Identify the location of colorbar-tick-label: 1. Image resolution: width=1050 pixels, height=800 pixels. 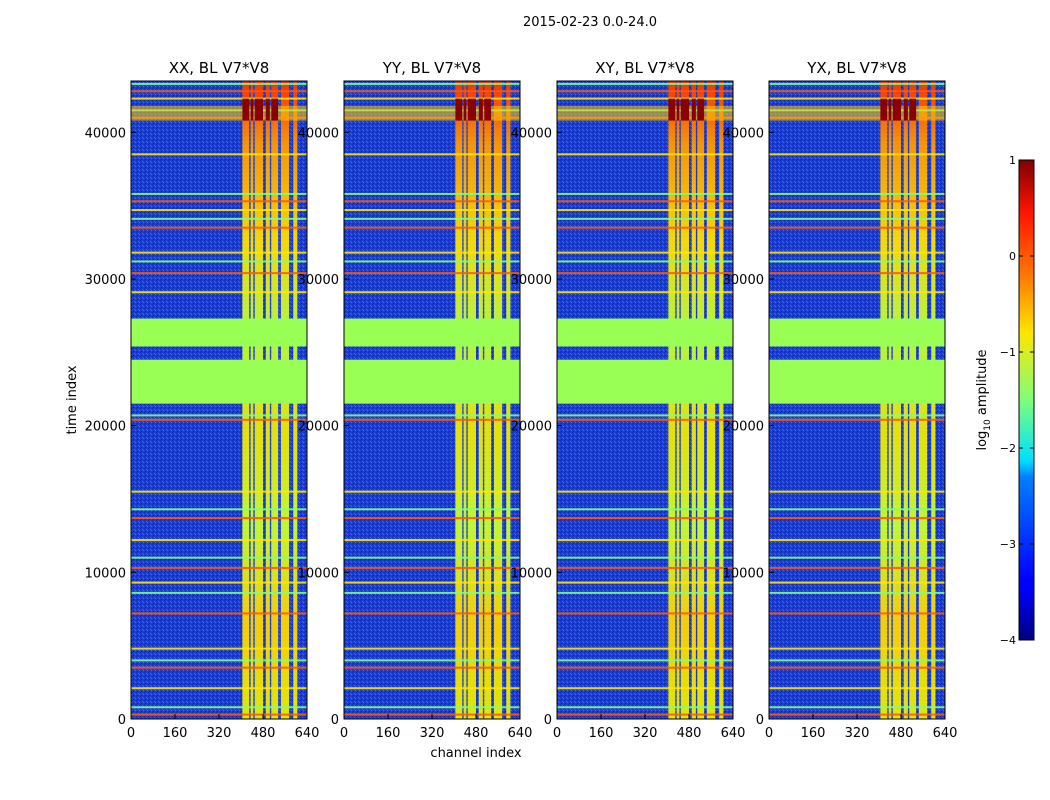
(1012, 160).